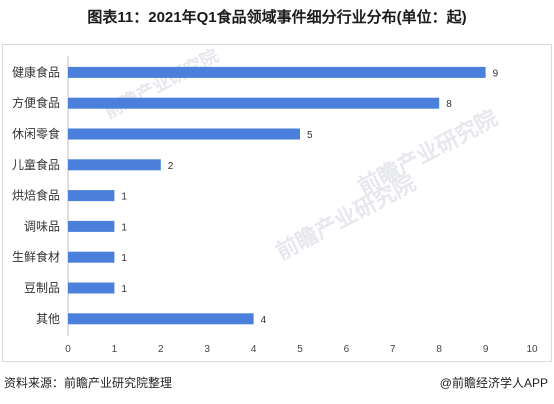 This screenshot has height=404, width=554. I want to click on x-tick-label: 2, so click(161, 349).